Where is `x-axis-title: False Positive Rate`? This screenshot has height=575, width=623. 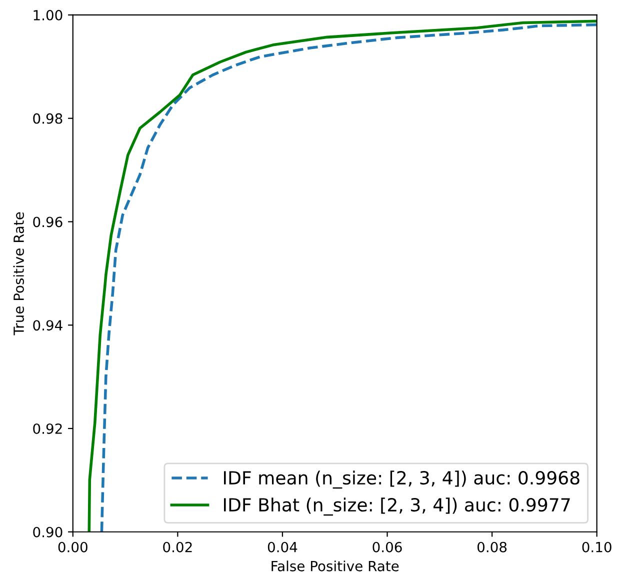
x-axis-title: False Positive Rate is located at coordinates (335, 566).